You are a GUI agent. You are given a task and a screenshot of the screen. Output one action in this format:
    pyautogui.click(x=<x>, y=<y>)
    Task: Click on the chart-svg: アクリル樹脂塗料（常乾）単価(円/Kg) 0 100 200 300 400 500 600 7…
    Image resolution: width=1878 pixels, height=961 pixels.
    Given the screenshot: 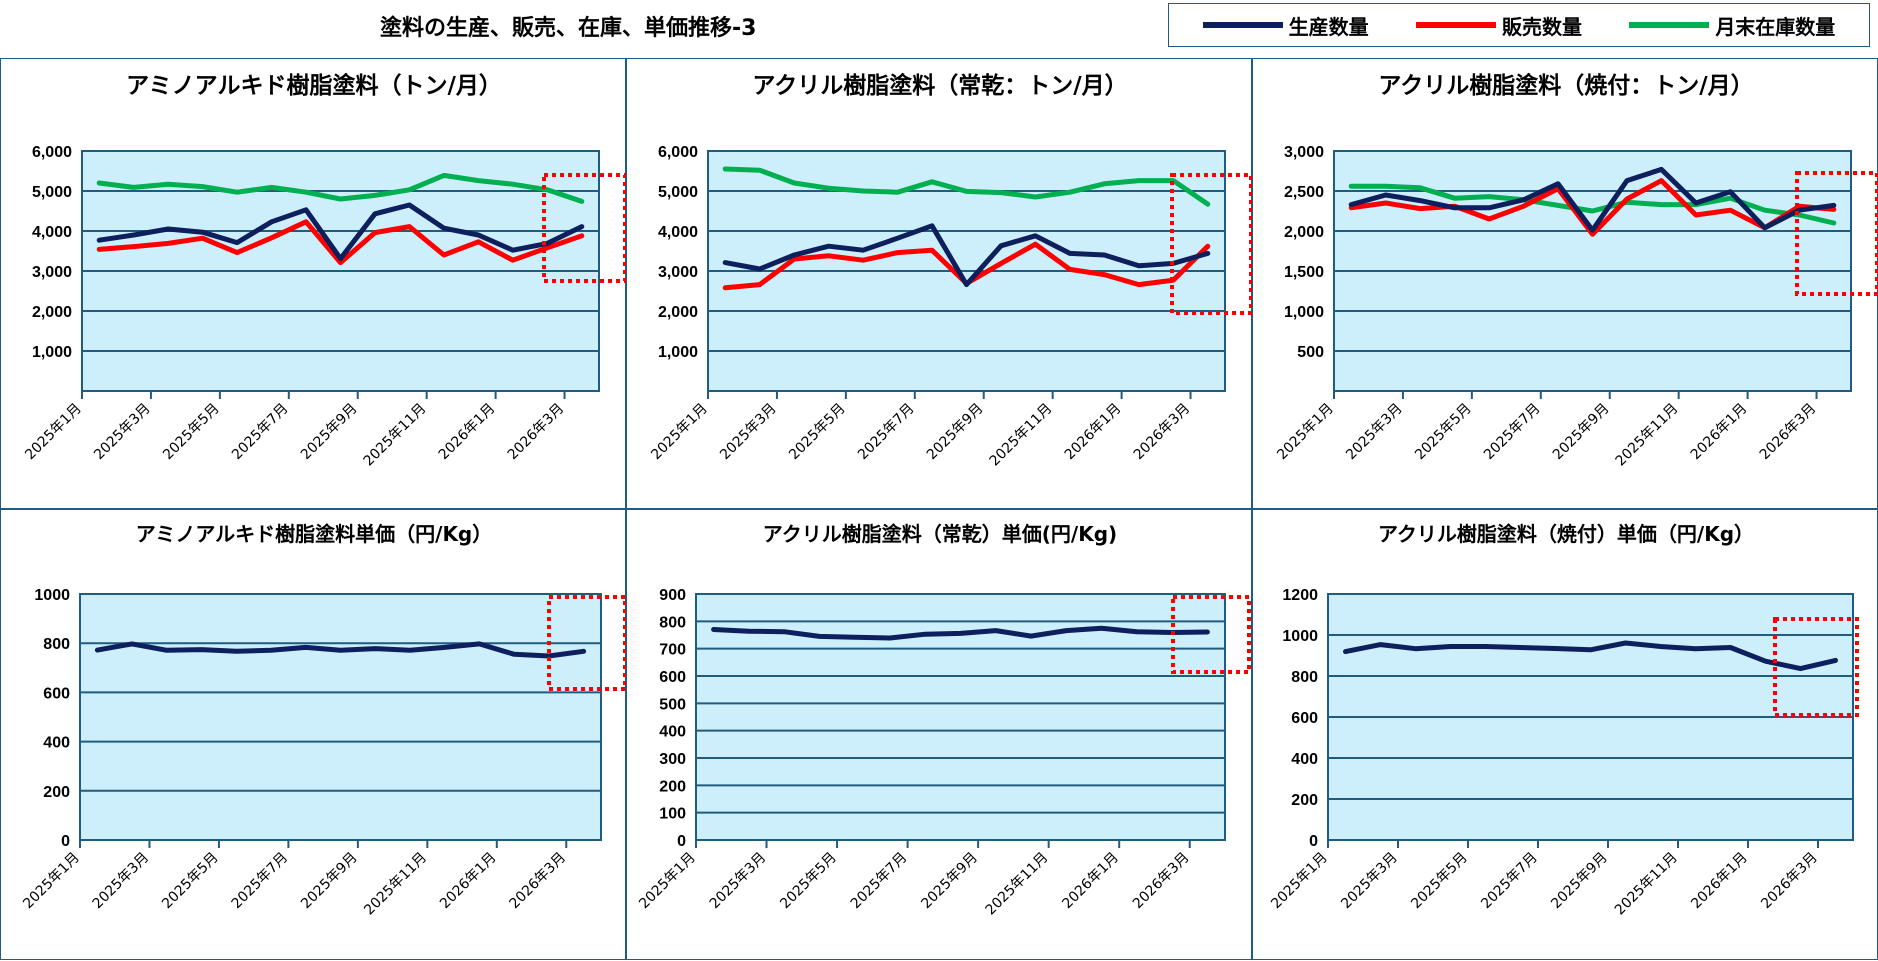 What is the action you would take?
    pyautogui.click(x=943, y=720)
    